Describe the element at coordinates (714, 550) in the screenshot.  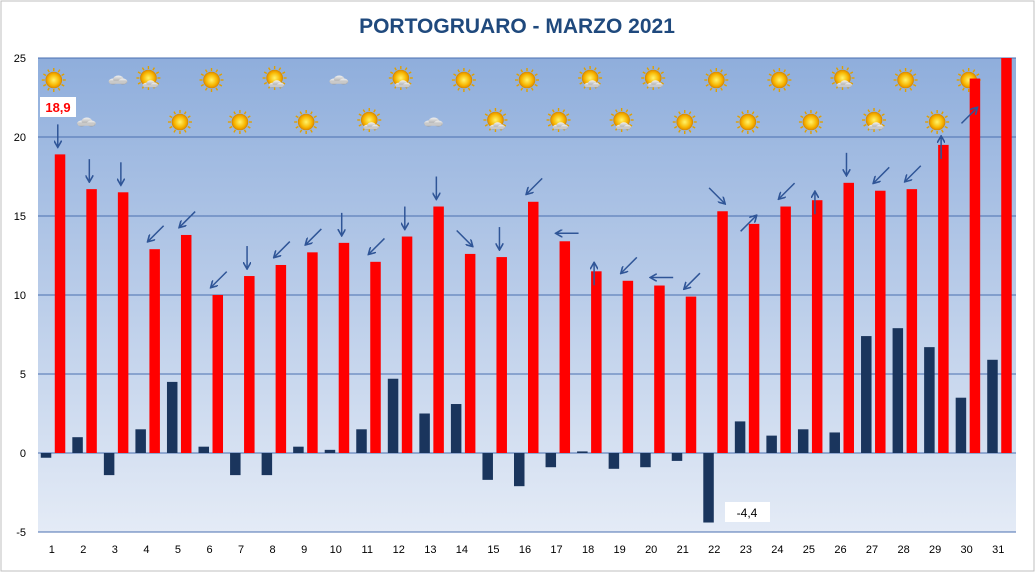
I see `x-tick-label: 22` at that location.